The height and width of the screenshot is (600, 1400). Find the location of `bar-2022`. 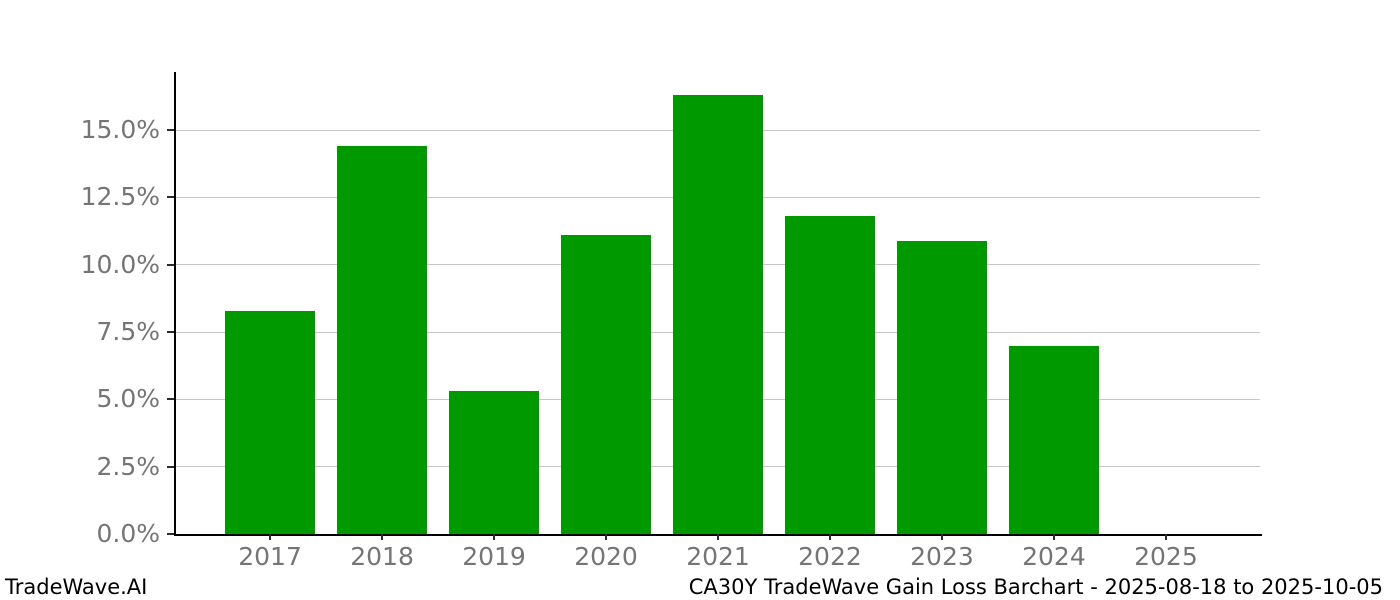

bar-2022 is located at coordinates (830, 375).